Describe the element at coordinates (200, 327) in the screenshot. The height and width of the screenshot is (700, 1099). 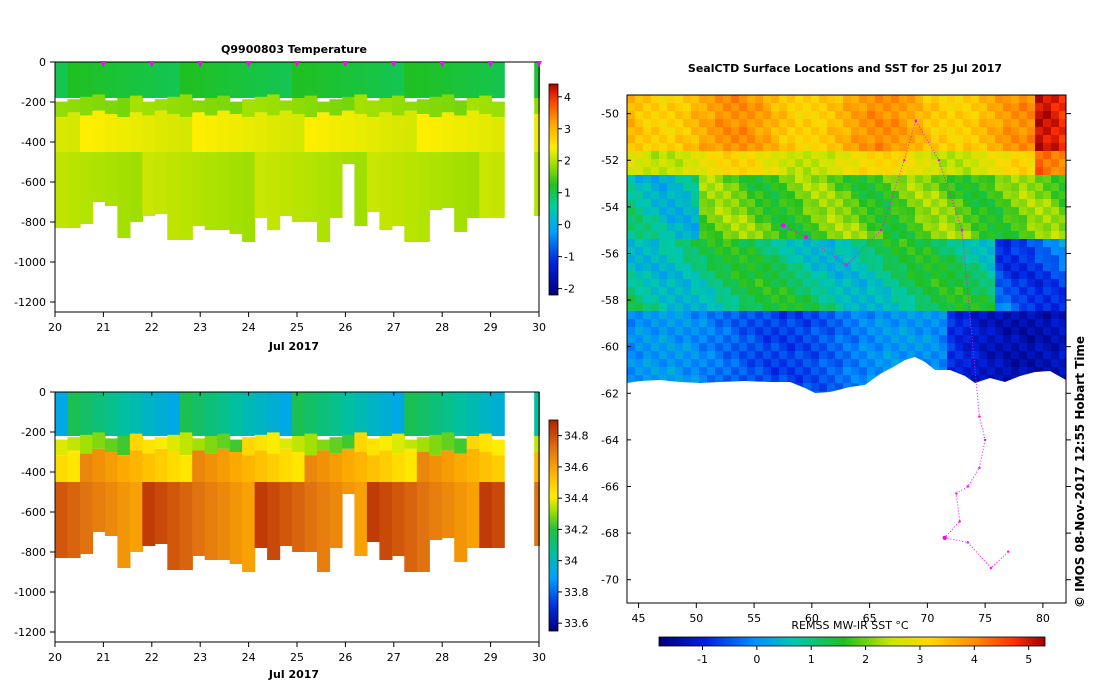
I see `x-tick-label: 23` at that location.